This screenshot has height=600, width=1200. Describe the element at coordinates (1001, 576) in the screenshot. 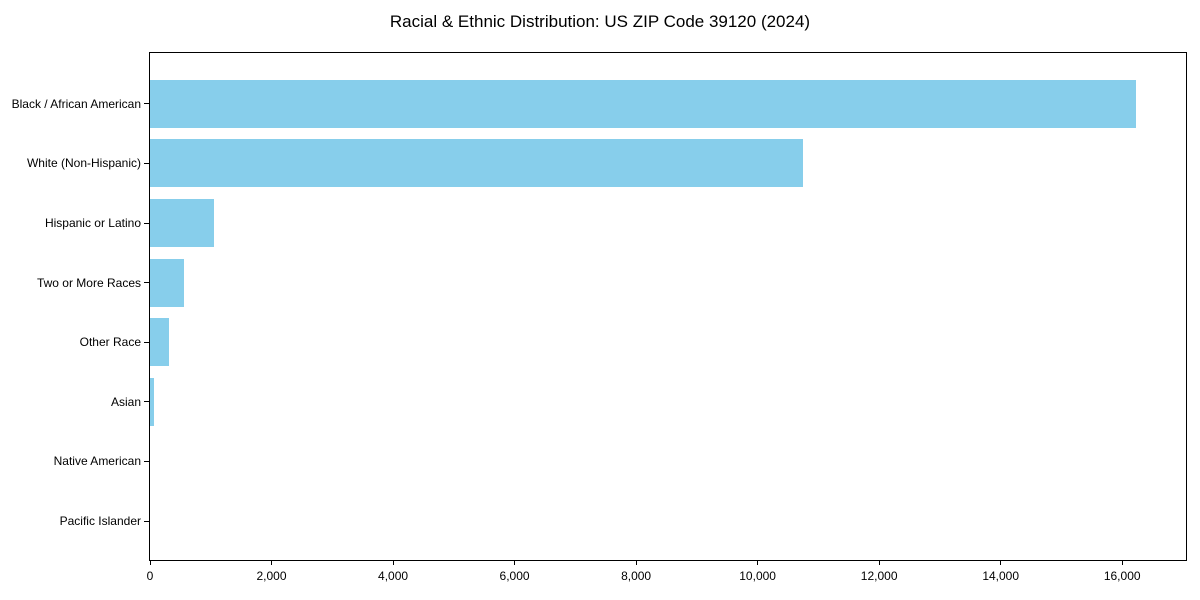

I see `x-tick-label: 14,000` at that location.